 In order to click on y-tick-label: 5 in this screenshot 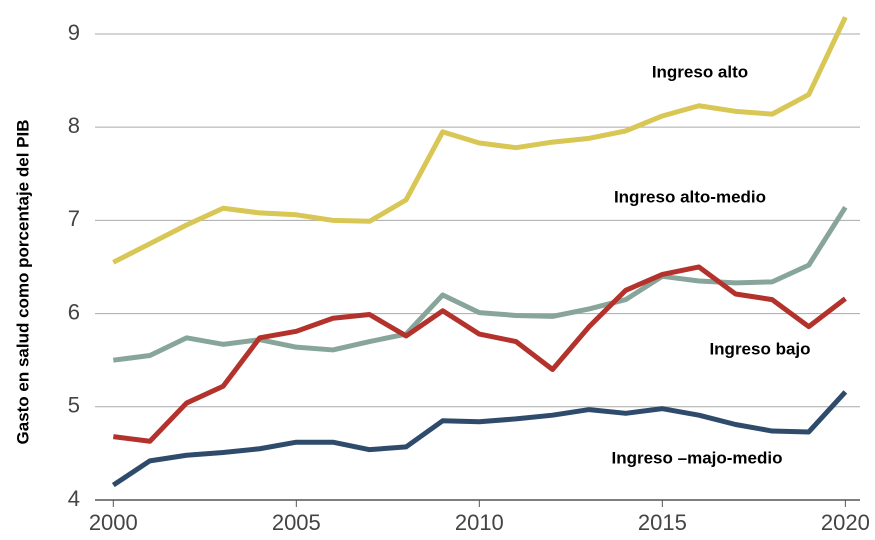, I will do `click(74, 405)`.